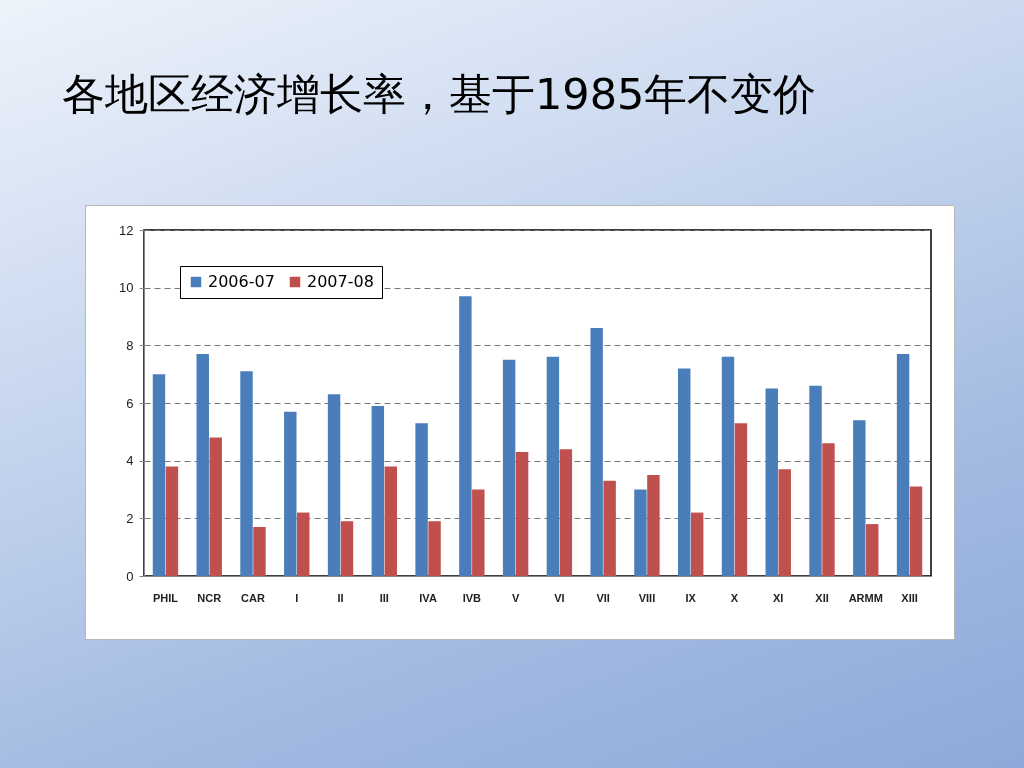  I want to click on x-tick-label: IVA, so click(428, 597).